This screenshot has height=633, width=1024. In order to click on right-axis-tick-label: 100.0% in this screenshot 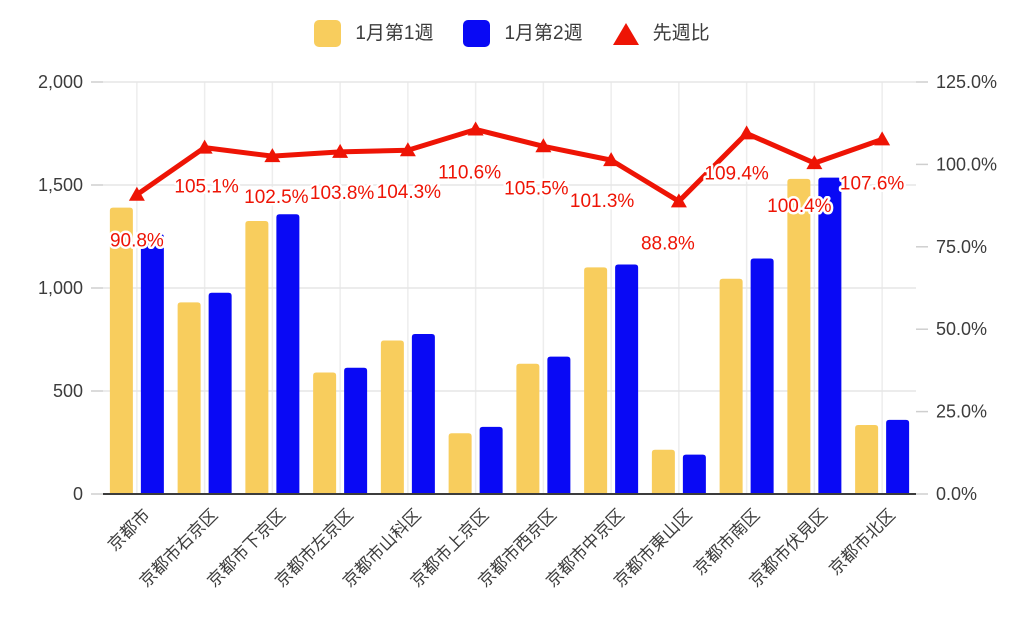, I will do `click(966, 164)`.